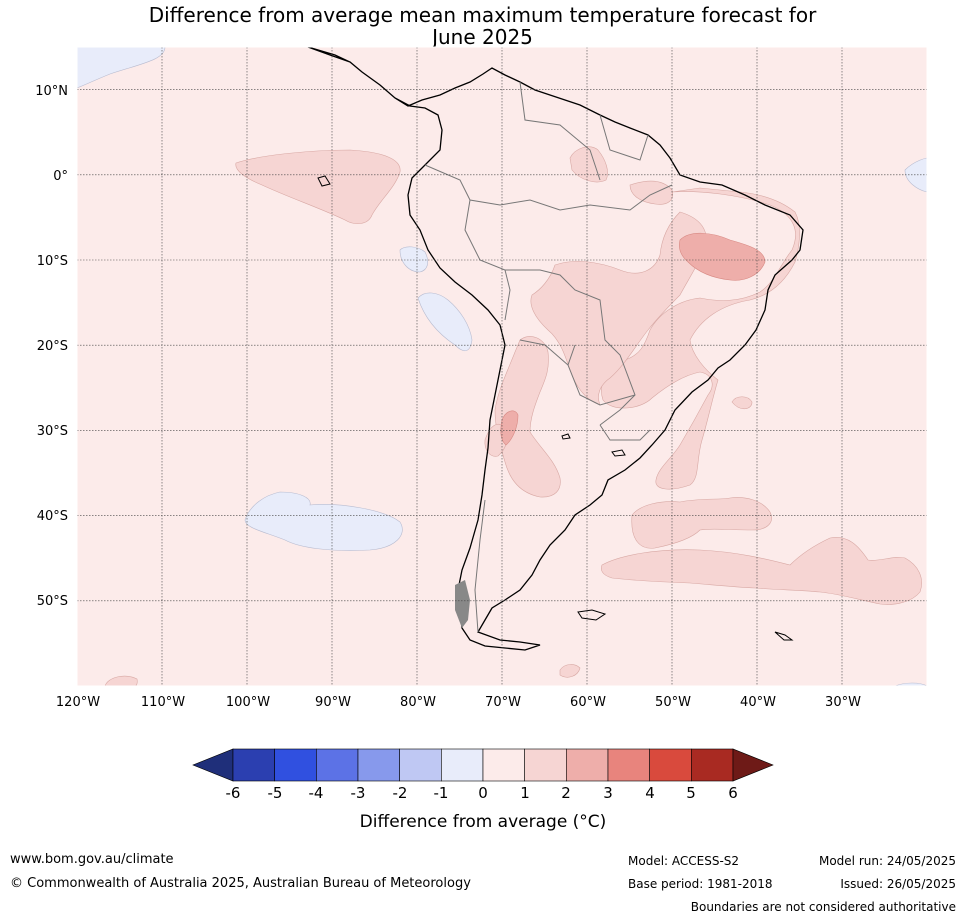 The height and width of the screenshot is (919, 965). I want to click on patch-andes-argentina, so click(527, 417).